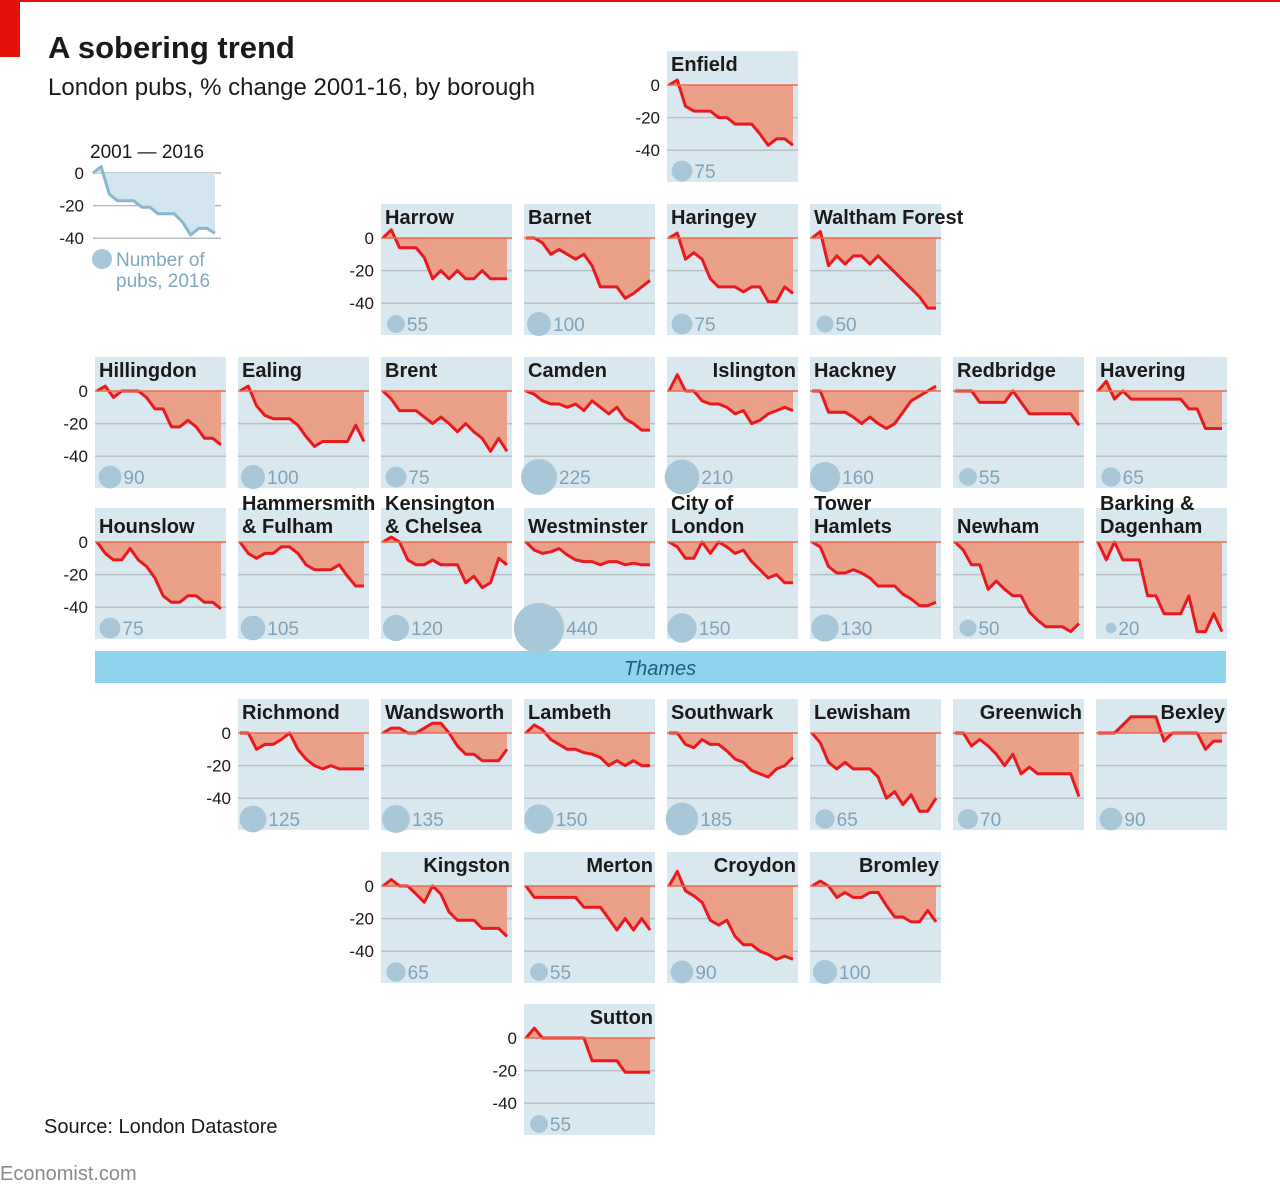  I want to click on pubs-count-label: 20, so click(1128, 629).